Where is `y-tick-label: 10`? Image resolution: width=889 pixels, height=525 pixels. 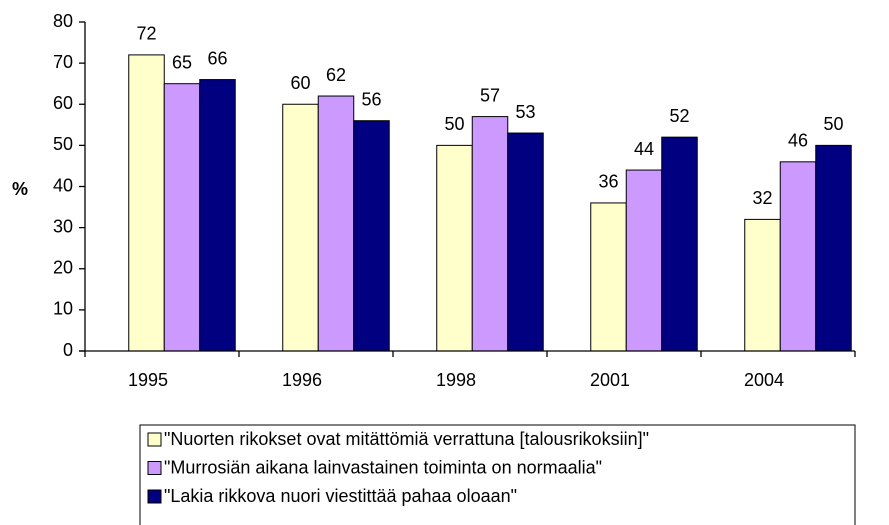 y-tick-label: 10 is located at coordinates (63, 309).